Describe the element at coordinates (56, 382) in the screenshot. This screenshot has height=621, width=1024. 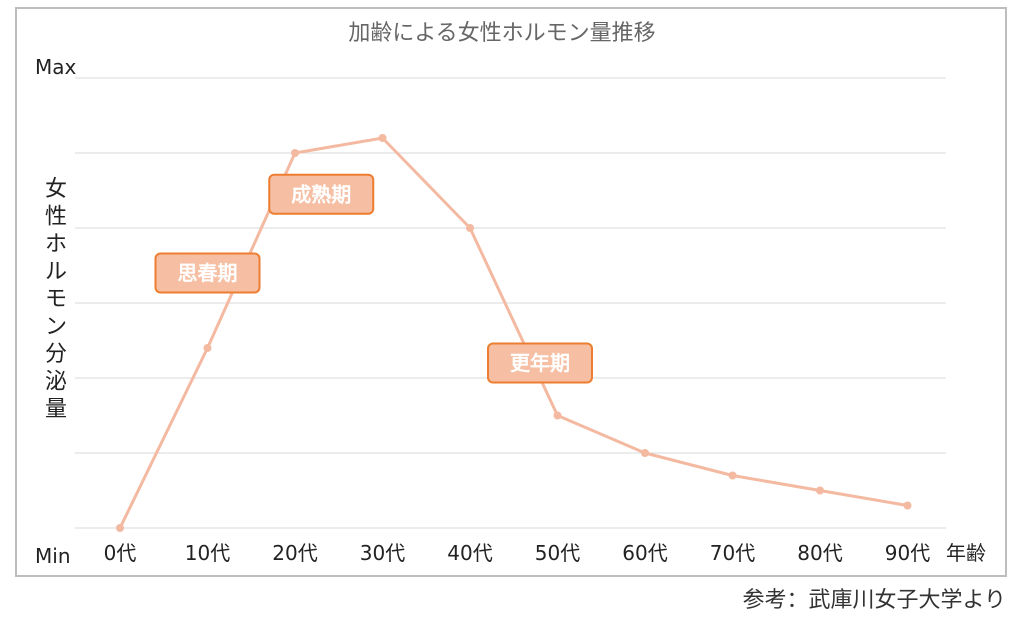
I see `y-axis-label-char: 泌` at that location.